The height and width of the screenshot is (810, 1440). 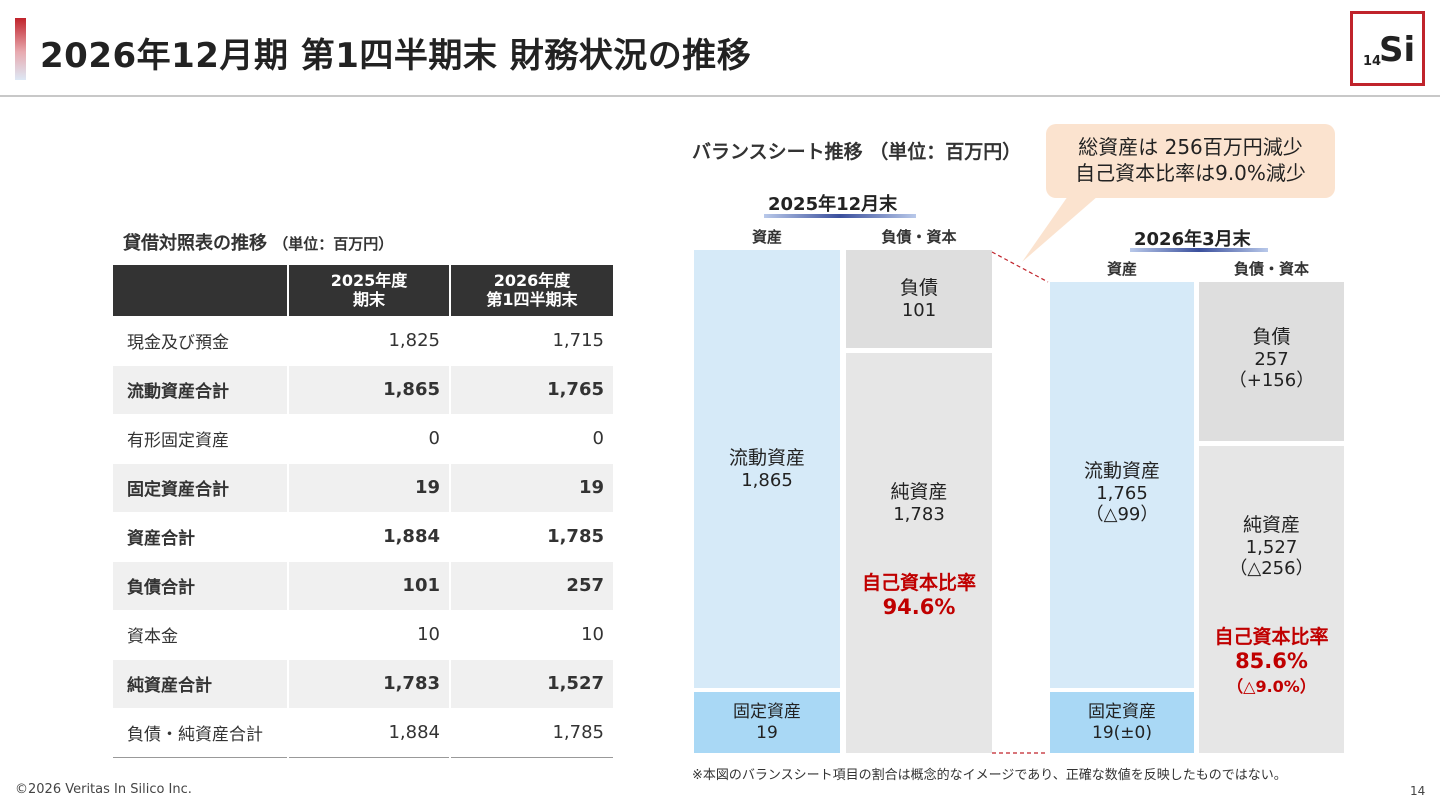 What do you see at coordinates (532, 299) in the screenshot?
I see `table-header-fy2026q1-line2: 第1四半期末` at bounding box center [532, 299].